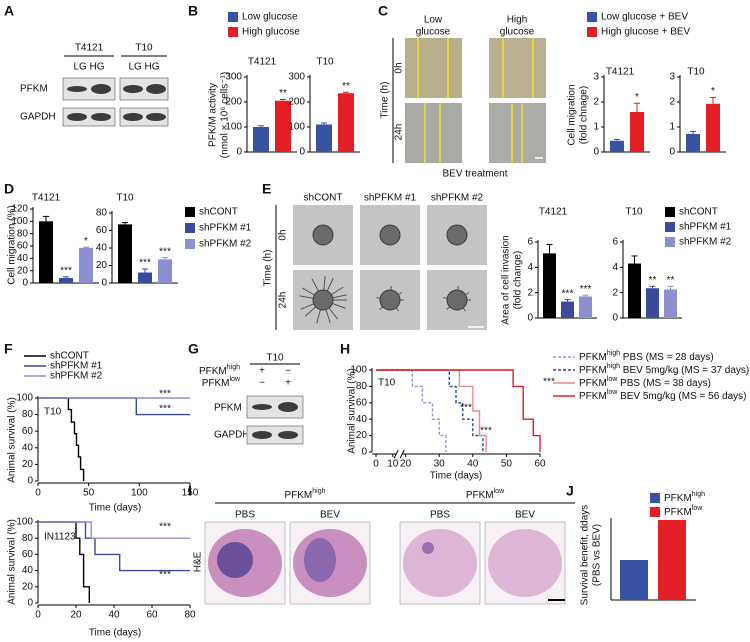  Describe the element at coordinates (406, 464) in the screenshot. I see `x-tick-label: 20` at that location.